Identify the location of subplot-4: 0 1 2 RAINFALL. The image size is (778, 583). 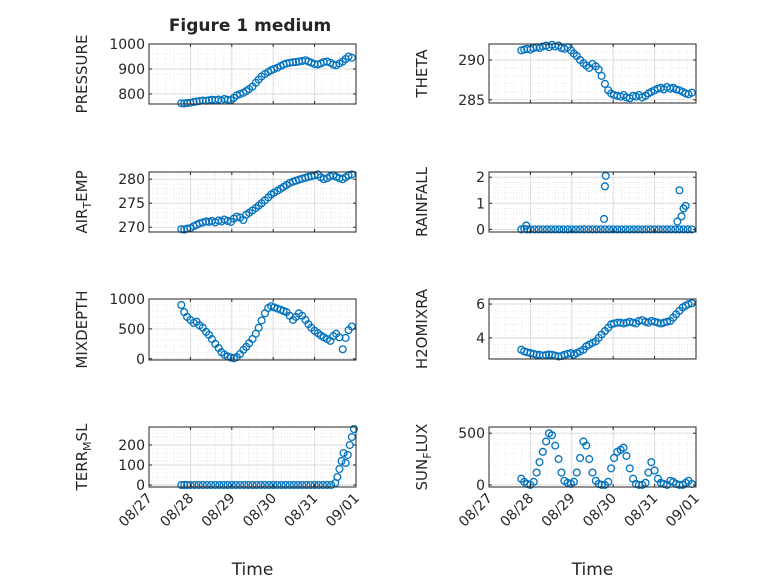
(555, 202).